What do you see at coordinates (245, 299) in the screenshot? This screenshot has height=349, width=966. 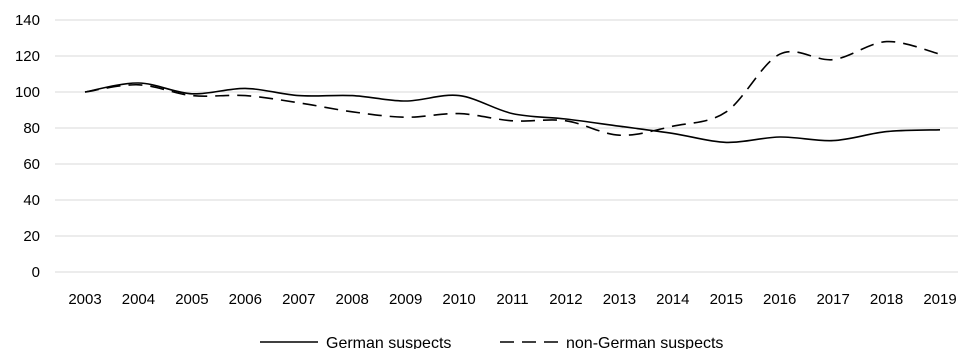 I see `x-tick-label: 2006` at bounding box center [245, 299].